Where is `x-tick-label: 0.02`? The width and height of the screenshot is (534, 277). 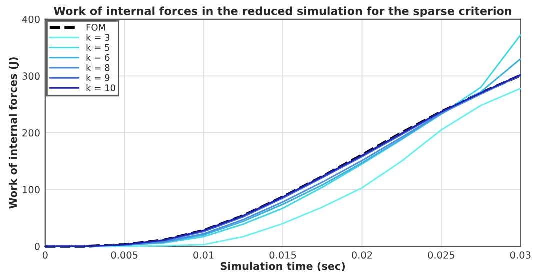
x-tick-label: 0.02 is located at coordinates (362, 255).